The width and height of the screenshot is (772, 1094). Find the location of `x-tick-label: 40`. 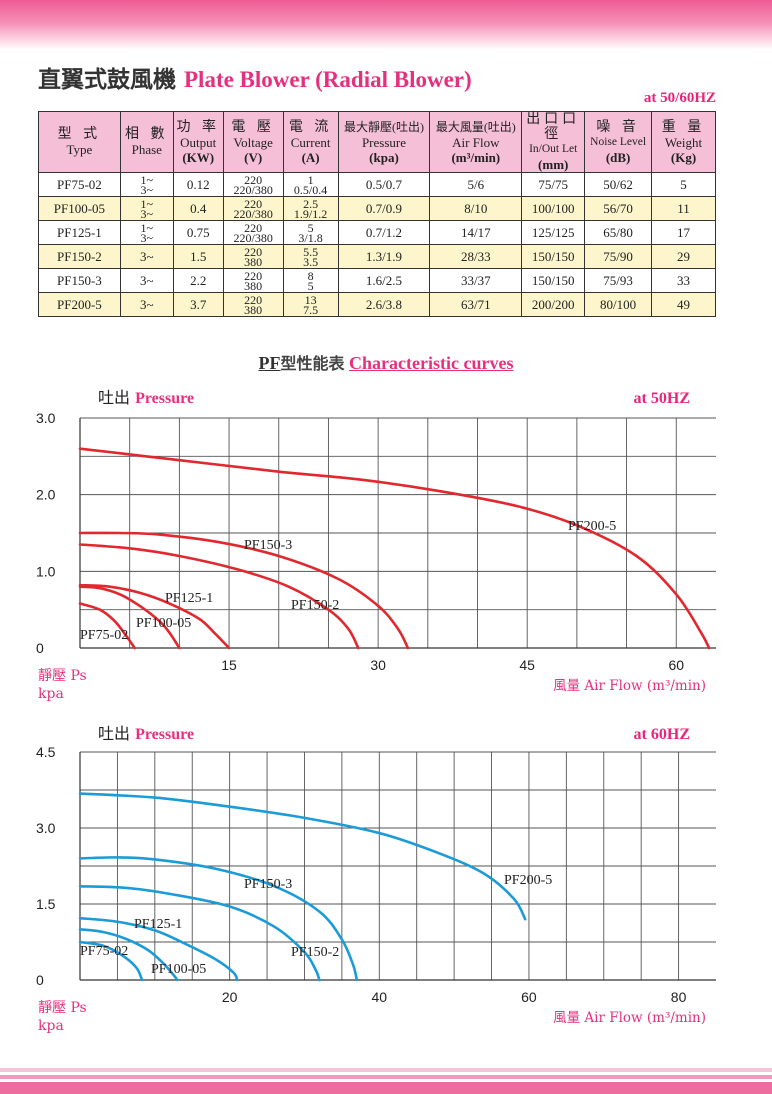

x-tick-label: 40 is located at coordinates (380, 997).